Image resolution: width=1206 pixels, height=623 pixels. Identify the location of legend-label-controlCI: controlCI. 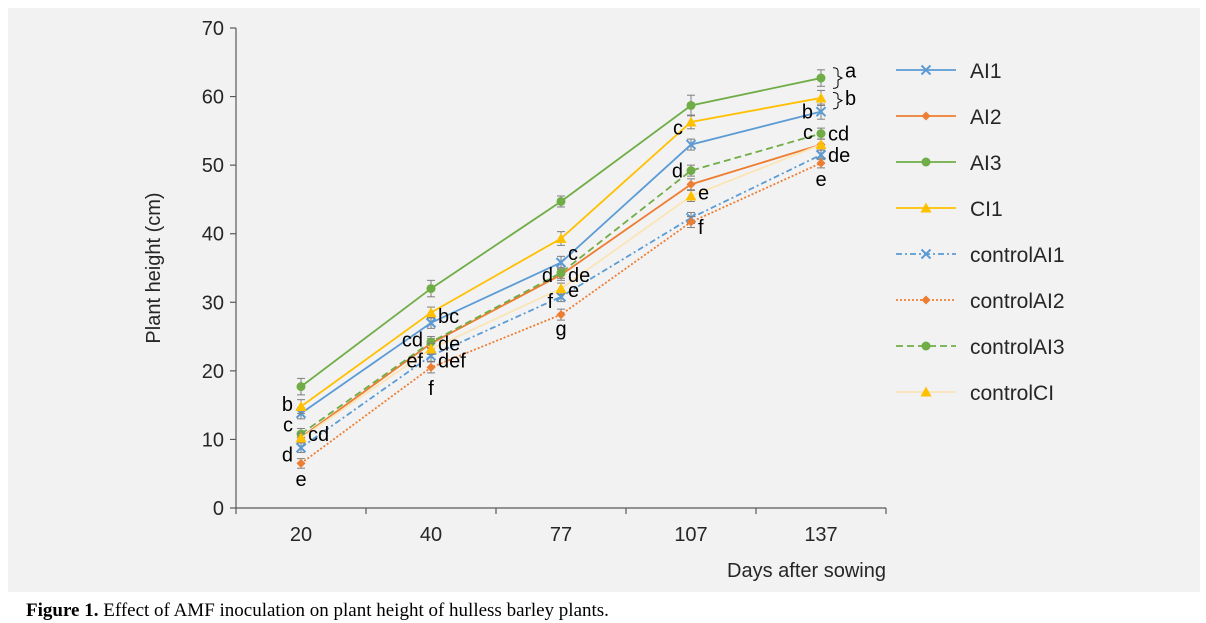
(1012, 393).